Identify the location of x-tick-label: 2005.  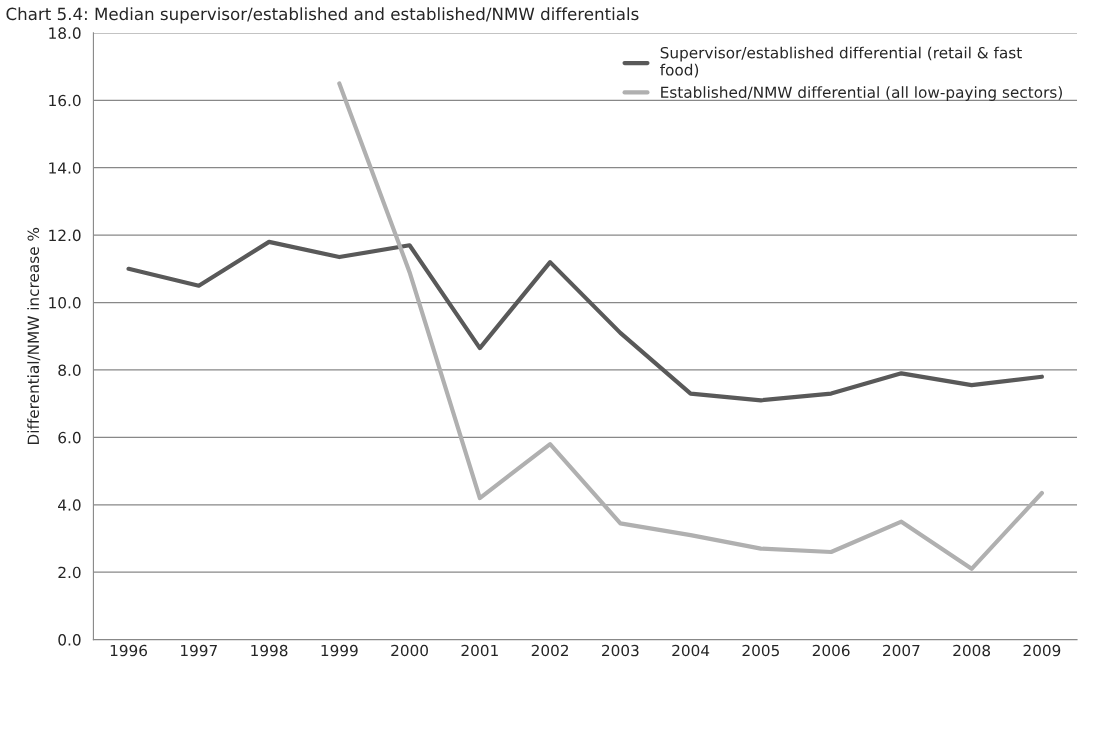
(760, 650).